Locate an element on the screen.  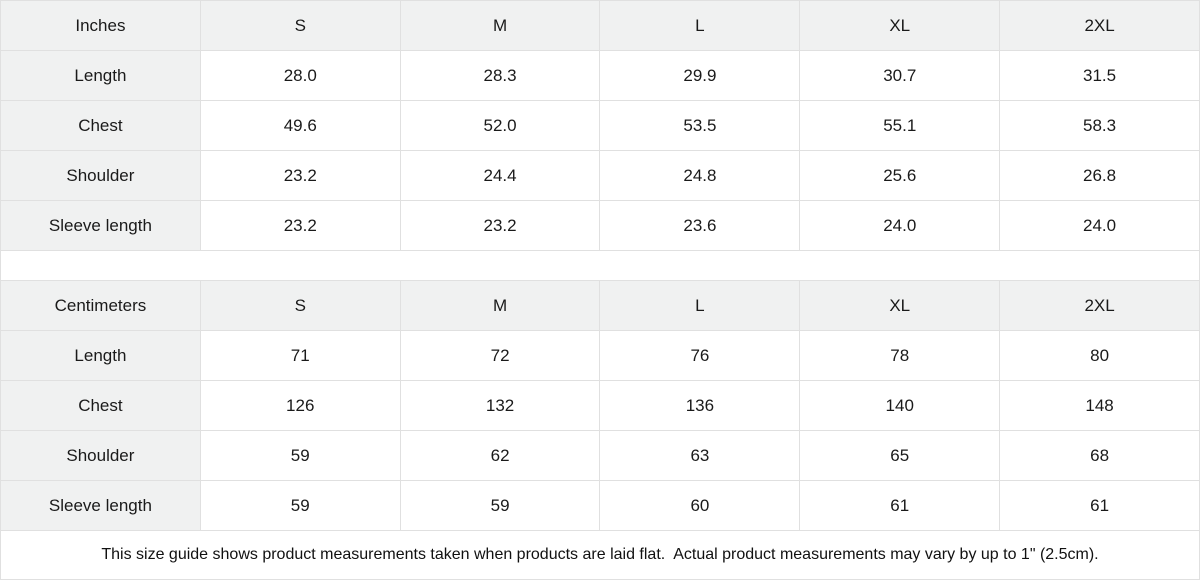
inches-chest-m: 52.0 is located at coordinates (500, 125).